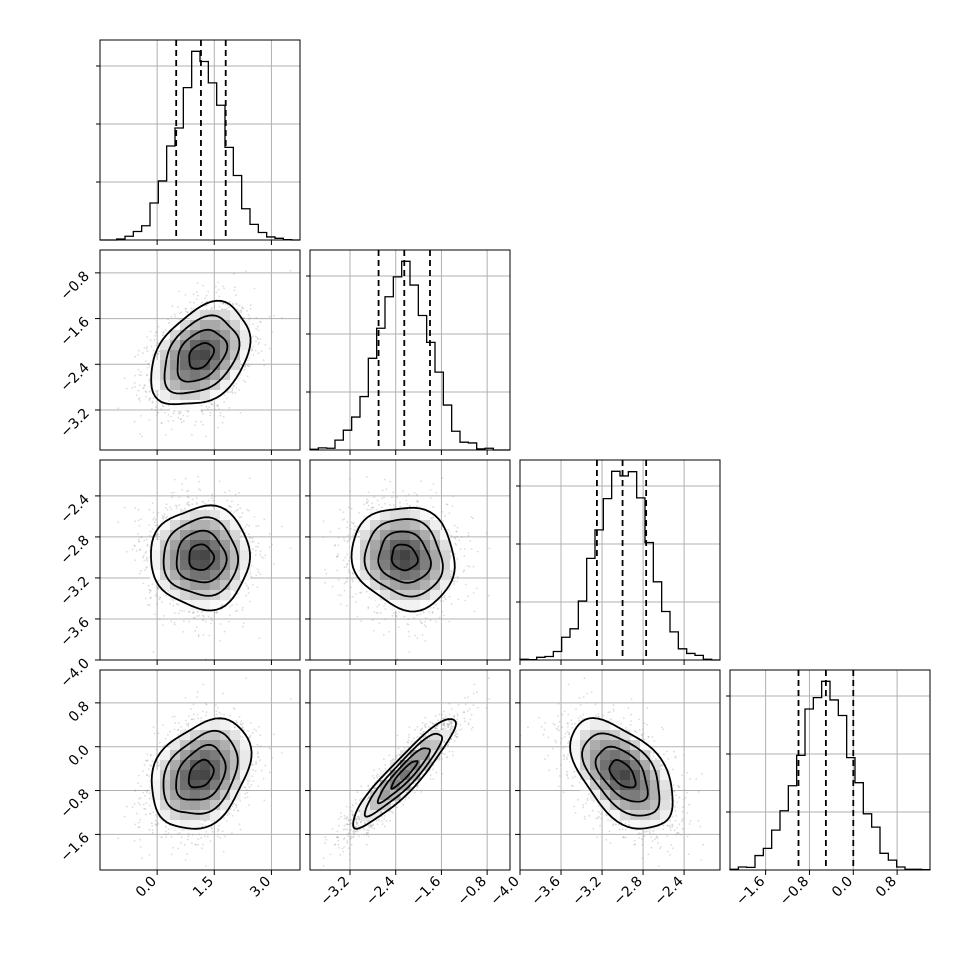  I want to click on density-contours, so click(201, 352).